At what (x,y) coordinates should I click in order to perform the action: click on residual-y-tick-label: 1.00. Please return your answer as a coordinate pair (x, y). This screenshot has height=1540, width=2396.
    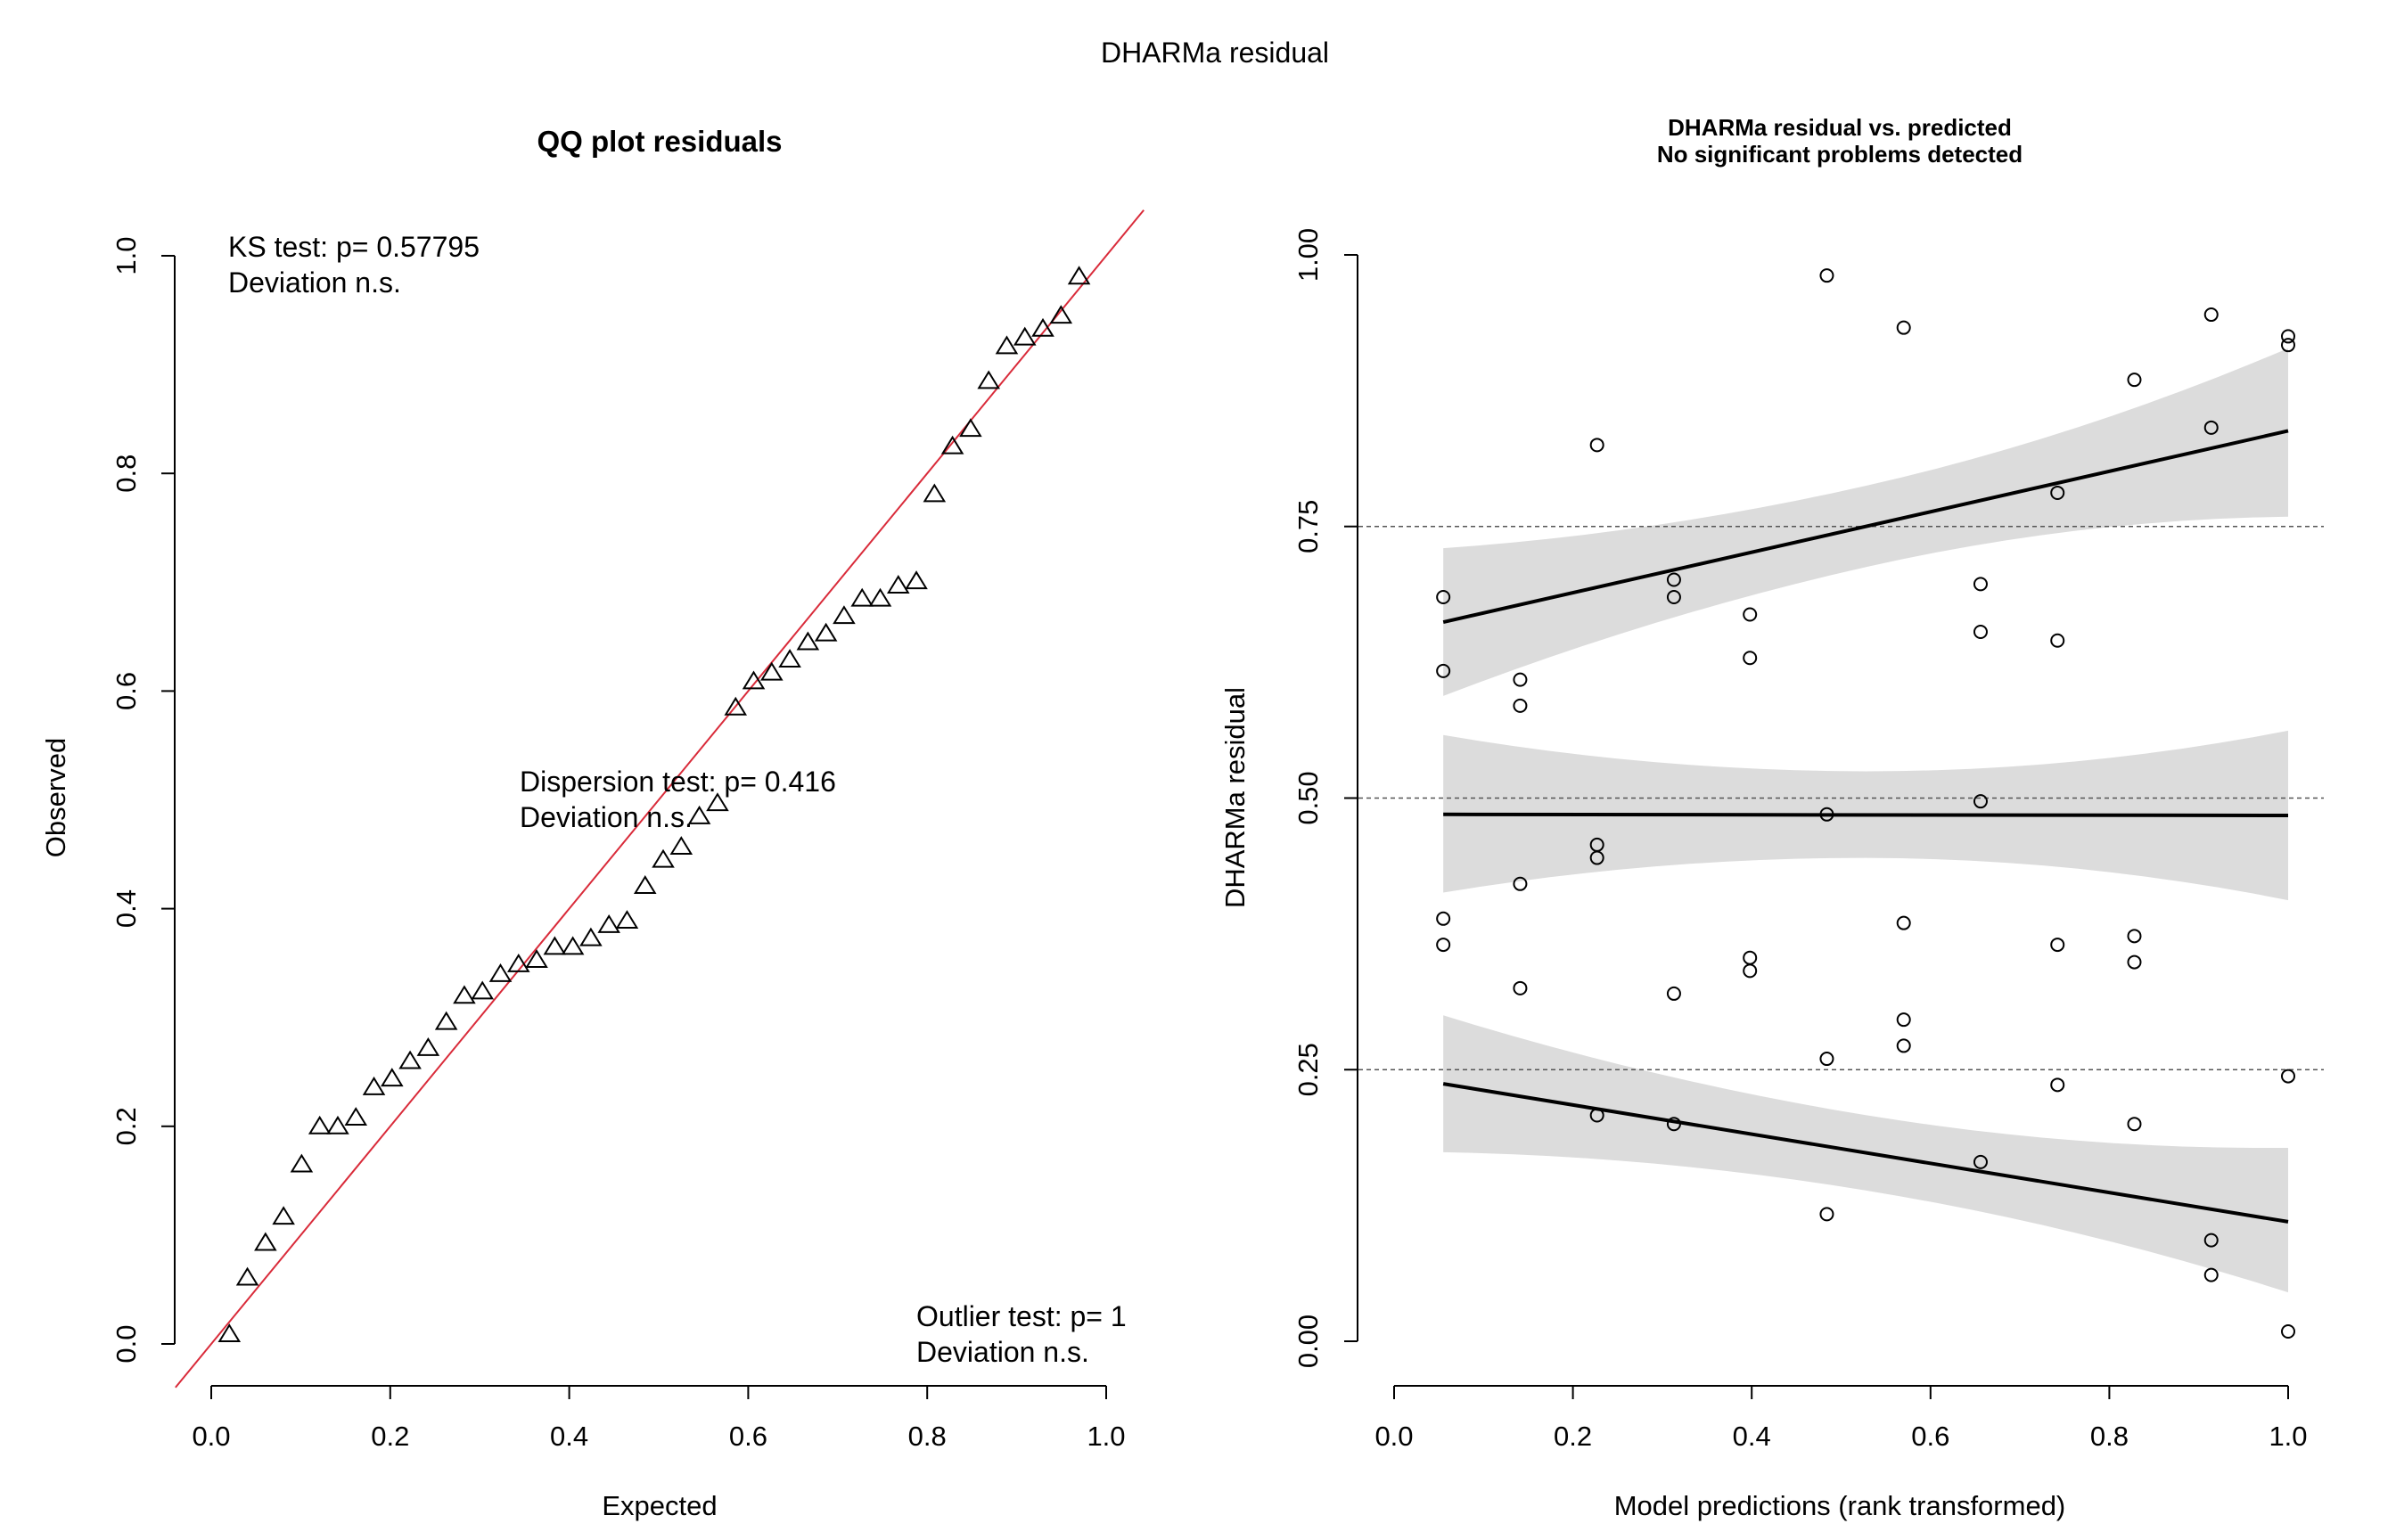
    Looking at the image, I should click on (1308, 255).